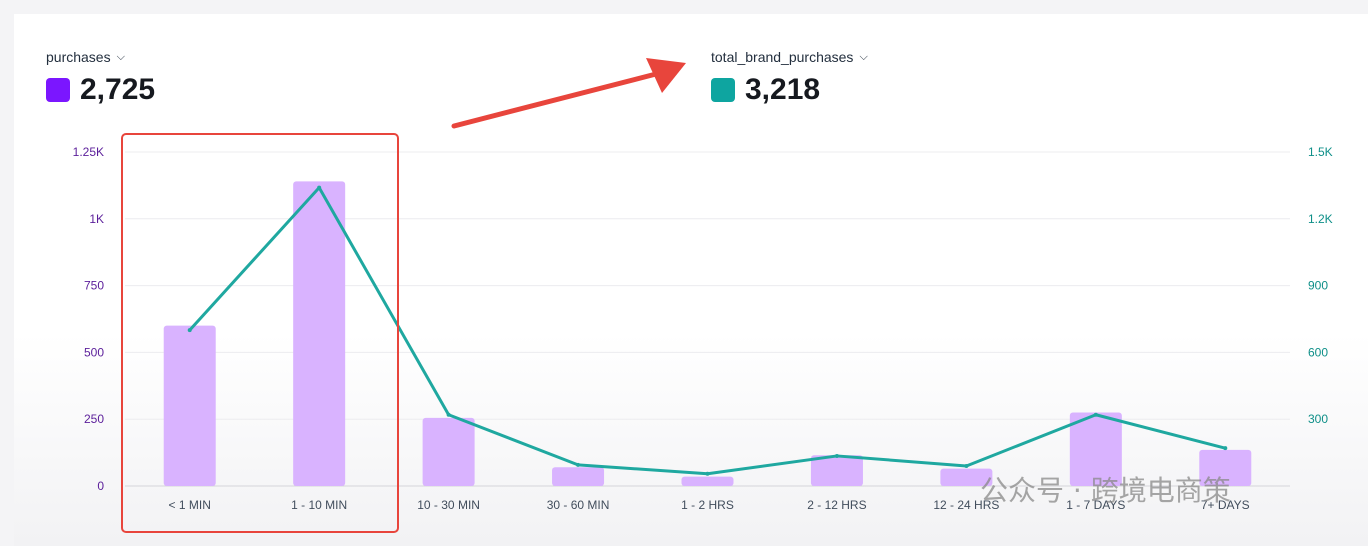 The height and width of the screenshot is (546, 1368). I want to click on y-right-tick-label: 900, so click(1318, 286).